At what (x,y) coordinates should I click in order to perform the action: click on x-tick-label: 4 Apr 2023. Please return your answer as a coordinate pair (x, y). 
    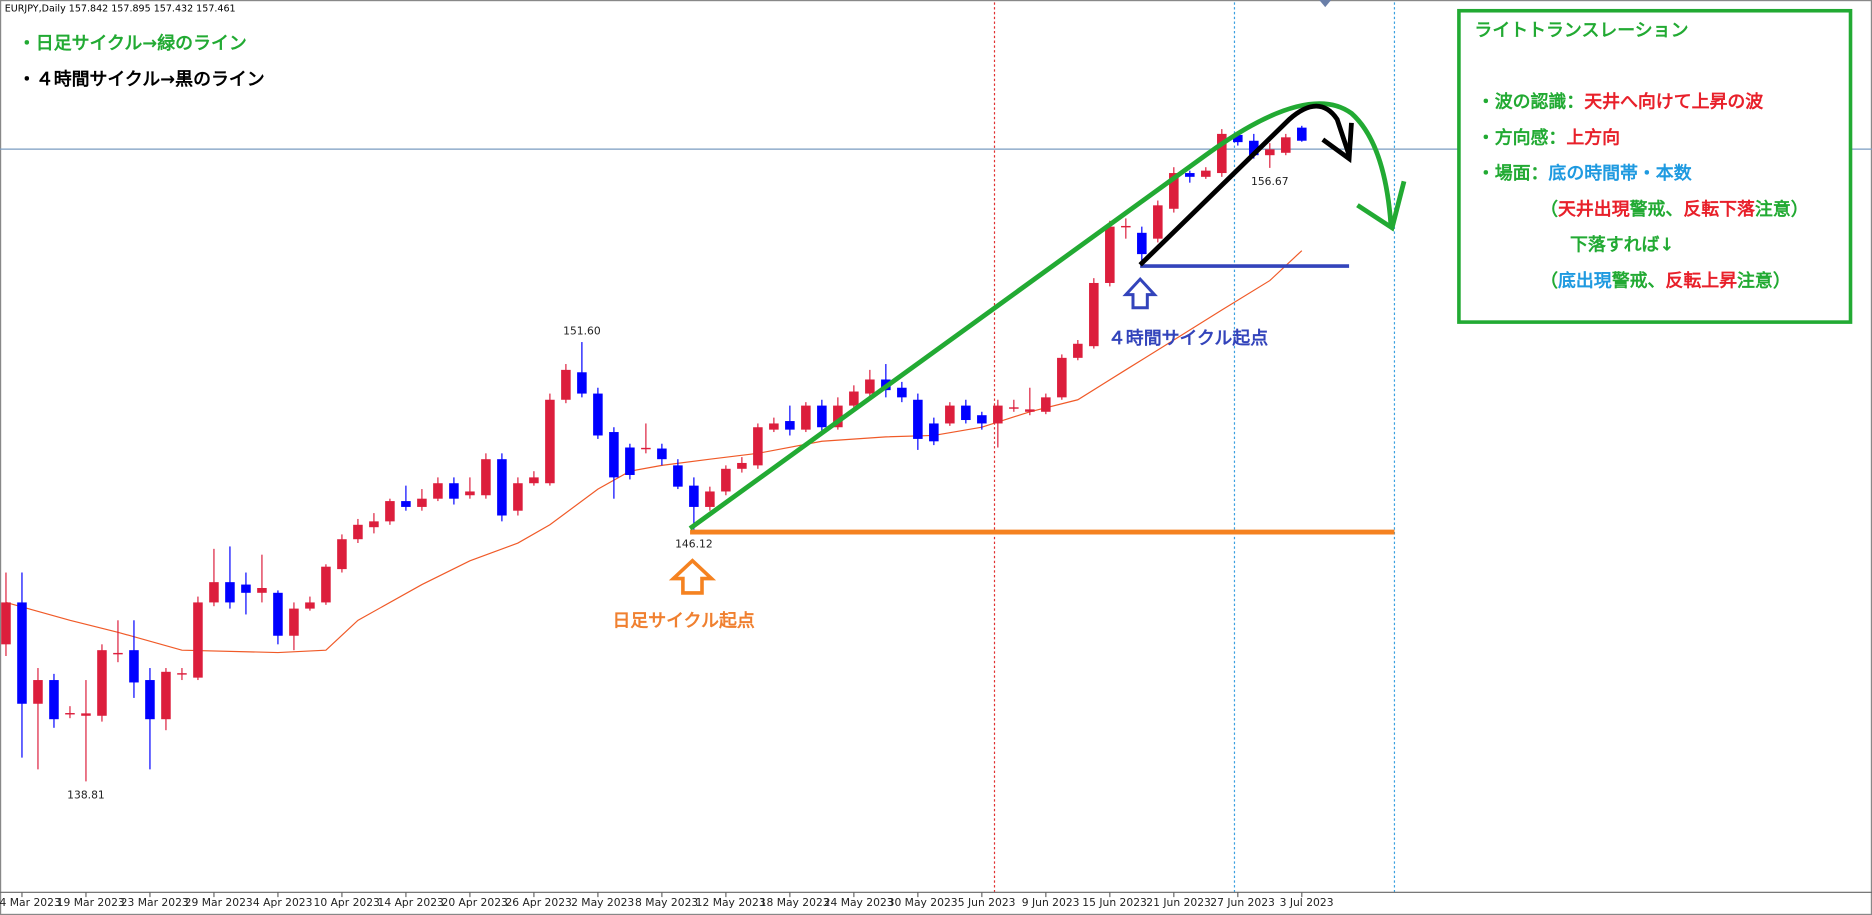
    Looking at the image, I should click on (283, 902).